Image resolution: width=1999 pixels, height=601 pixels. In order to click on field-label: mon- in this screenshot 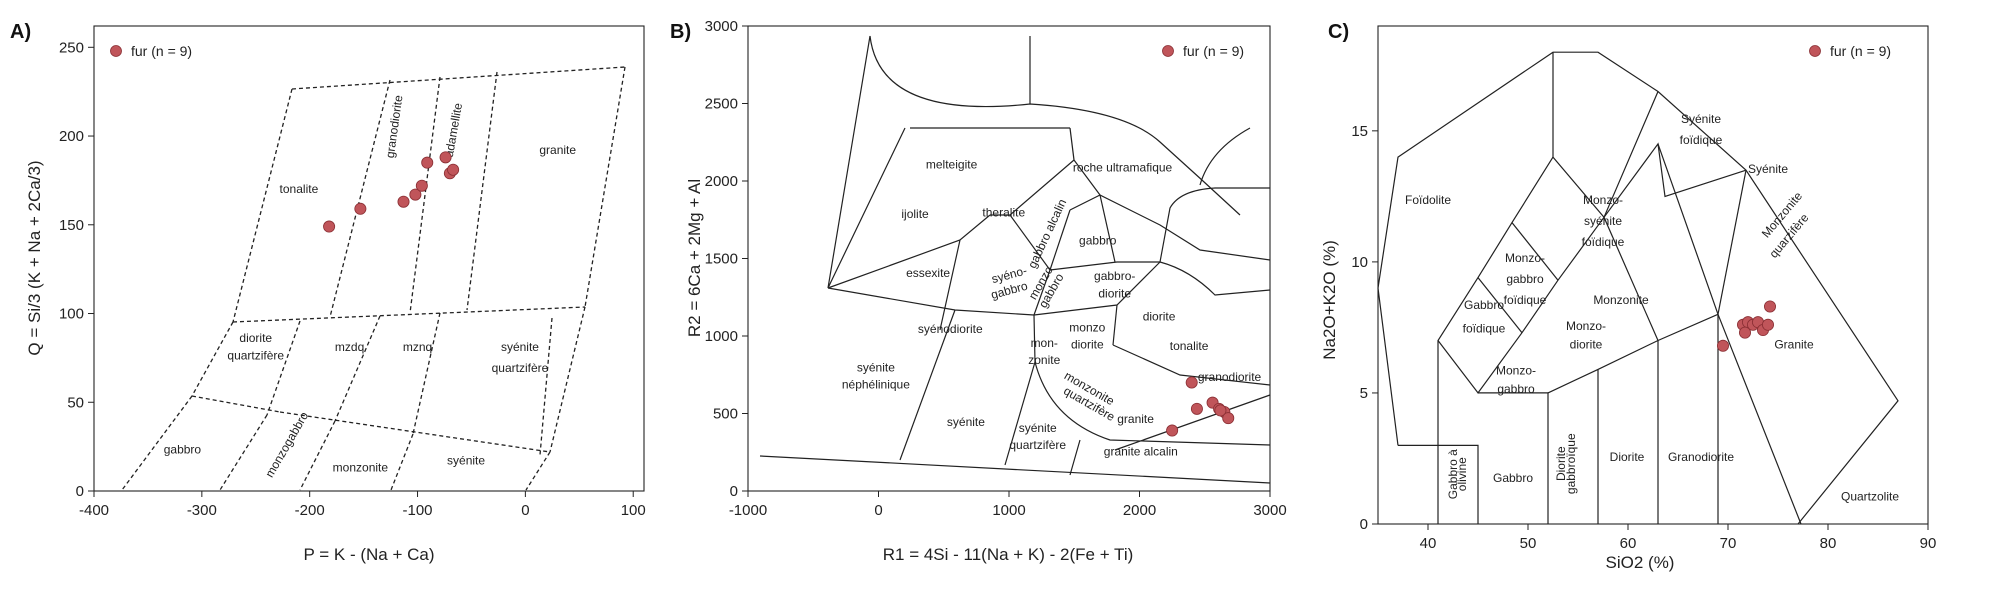, I will do `click(1044, 343)`.